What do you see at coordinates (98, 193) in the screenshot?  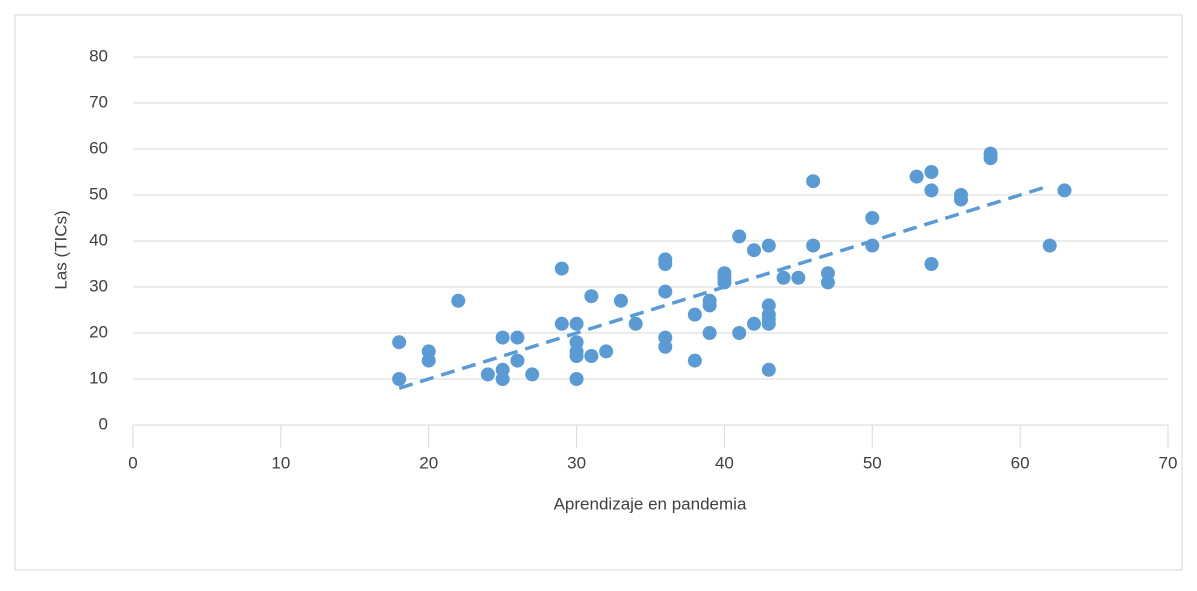 I see `y-tick-label: 50` at bounding box center [98, 193].